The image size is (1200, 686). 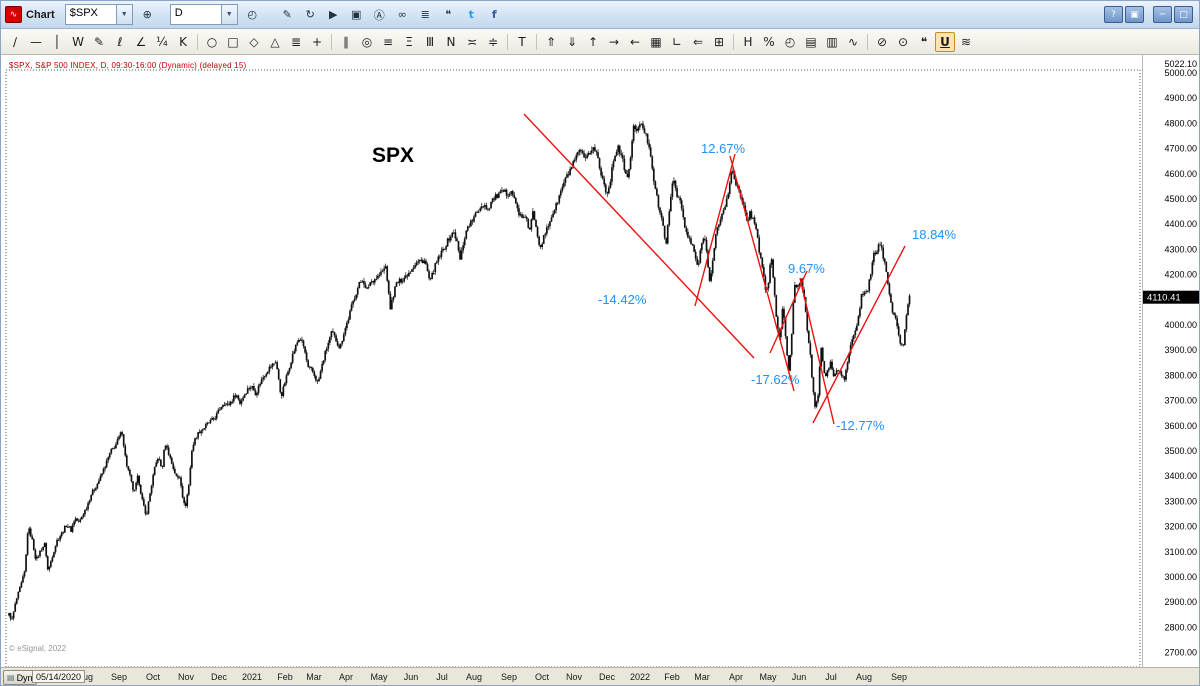 I want to click on high-low-icon: H, so click(x=748, y=41).